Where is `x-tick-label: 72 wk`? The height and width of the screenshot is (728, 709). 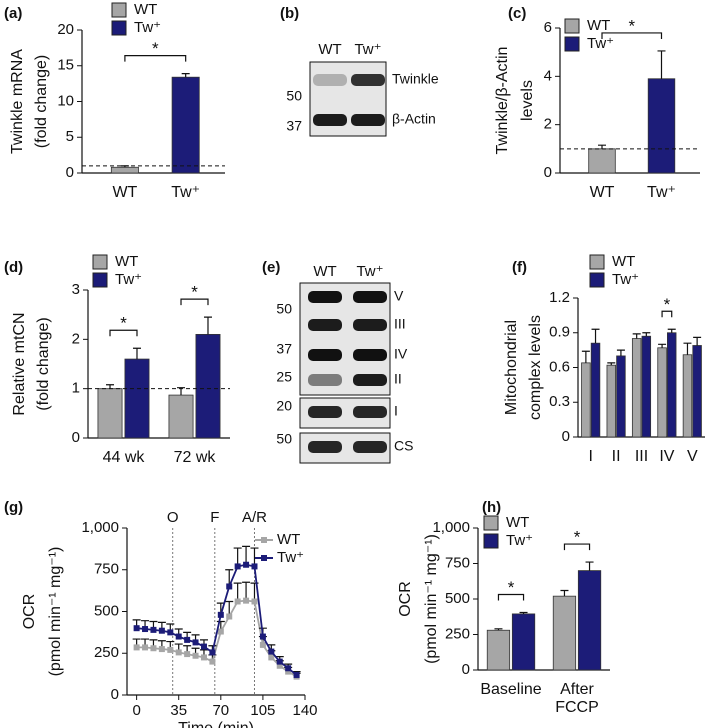
x-tick-label: 72 wk is located at coordinates (195, 457).